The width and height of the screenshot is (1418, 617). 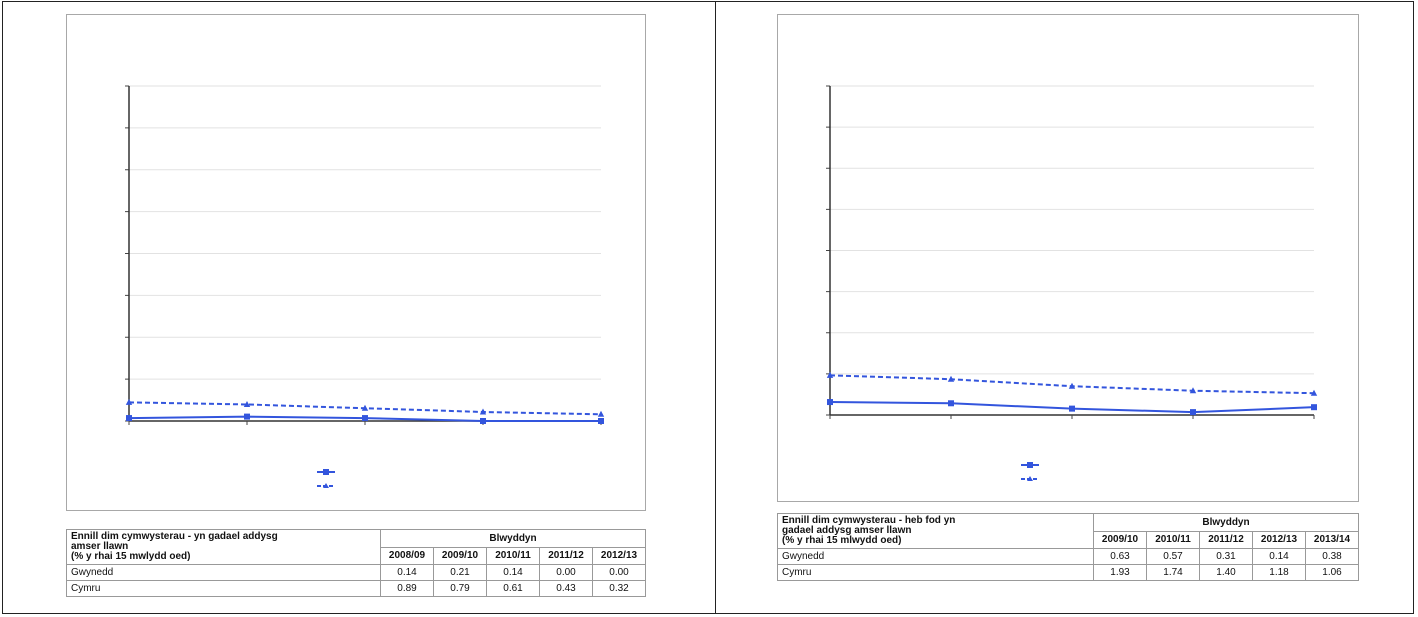 I want to click on table-row: Gwynedd 0.14 0.21 0.14 0.00 0.00, so click(x=356, y=572).